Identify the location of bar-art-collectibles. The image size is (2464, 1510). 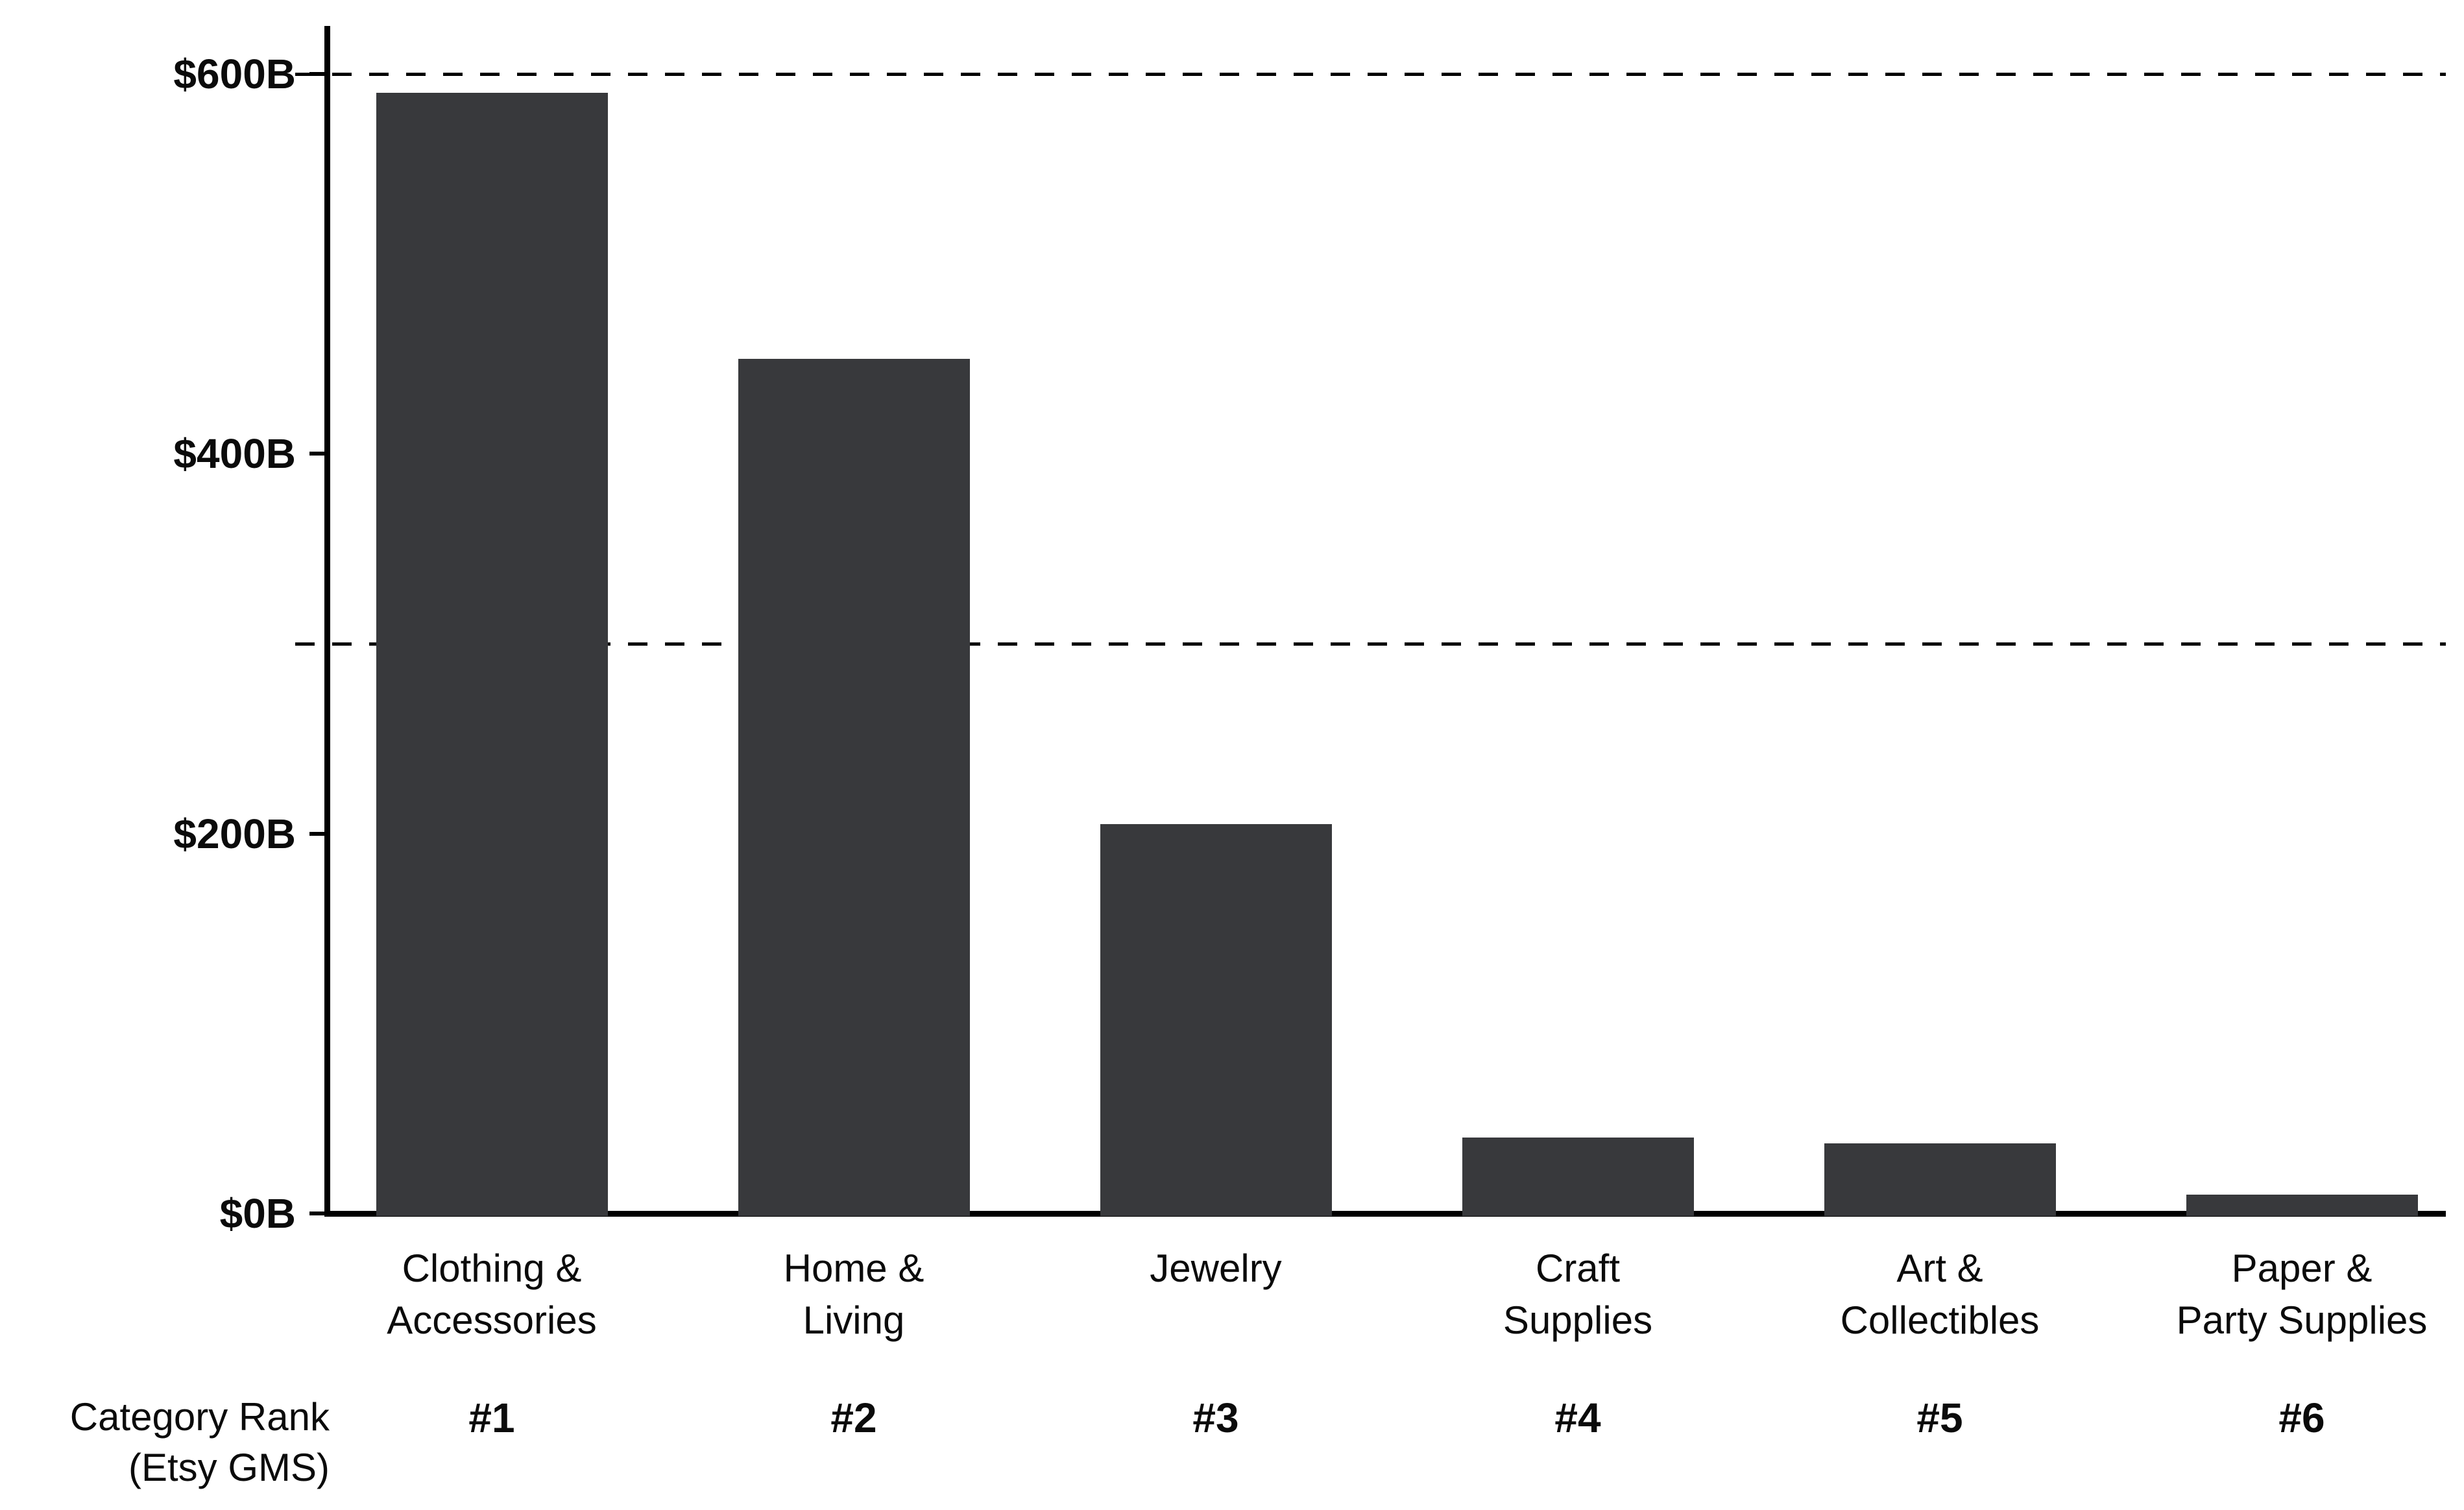
(1940, 1179).